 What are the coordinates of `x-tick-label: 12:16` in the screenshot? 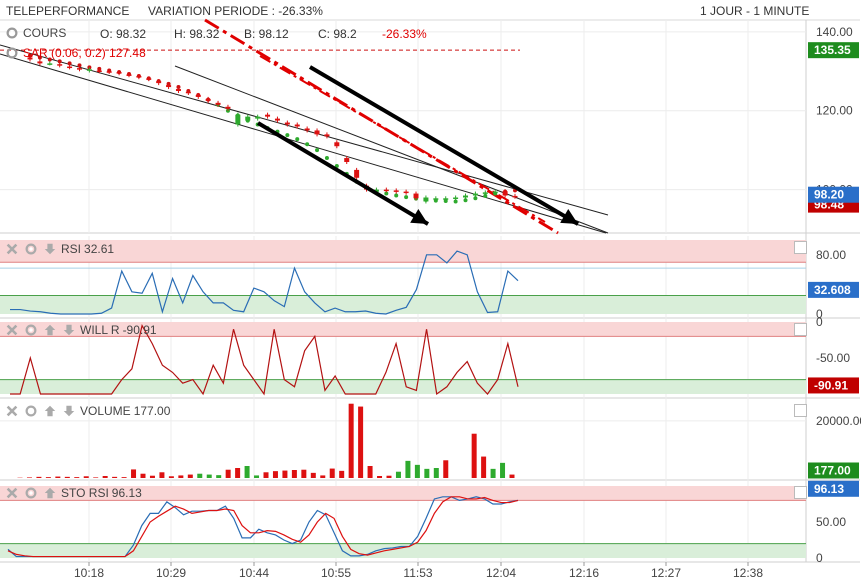 It's located at (584, 572).